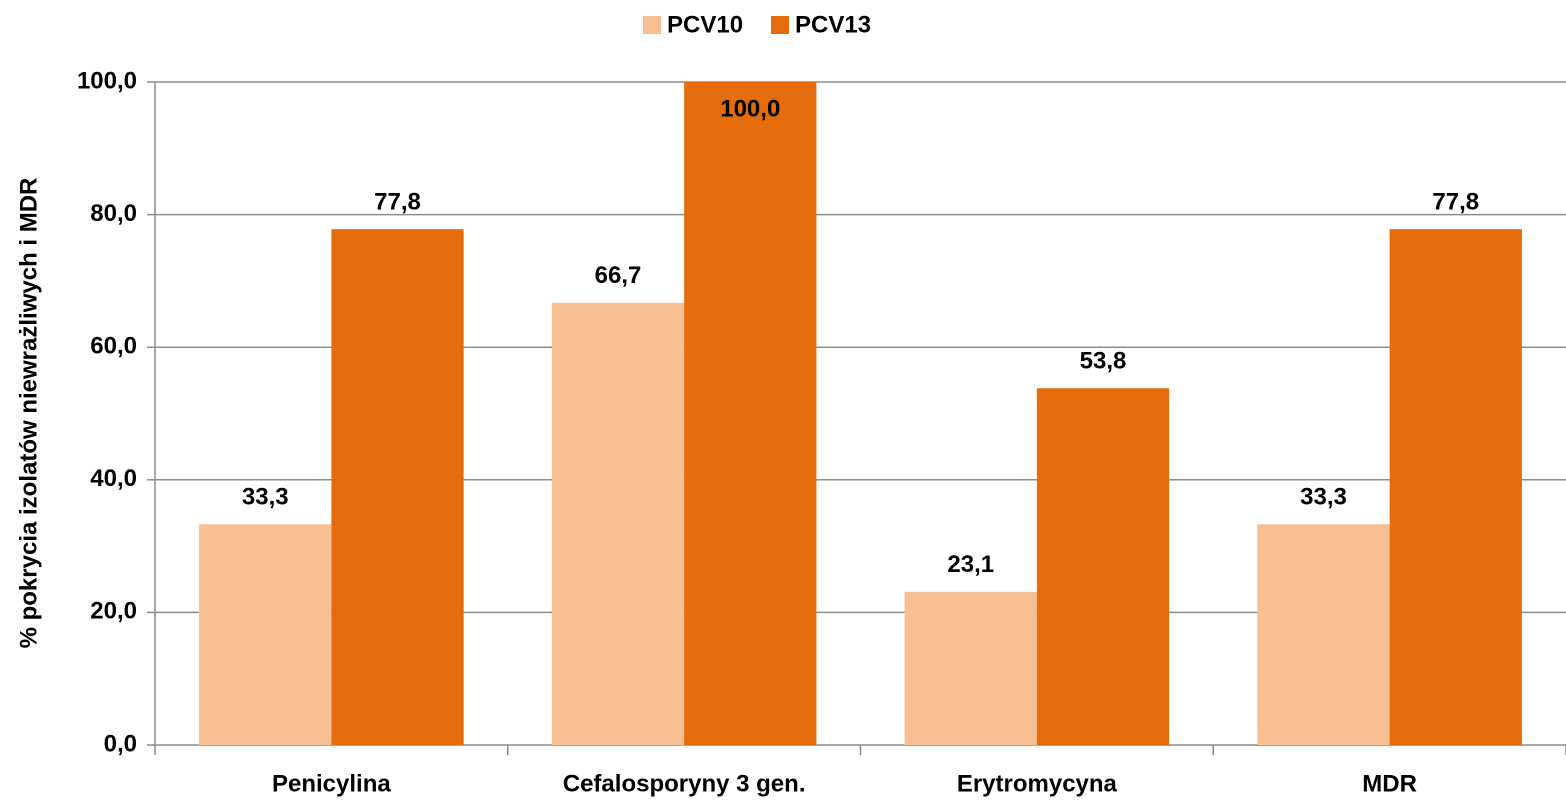 The height and width of the screenshot is (802, 1566). What do you see at coordinates (113, 611) in the screenshot?
I see `y-tick-label: 20,0` at bounding box center [113, 611].